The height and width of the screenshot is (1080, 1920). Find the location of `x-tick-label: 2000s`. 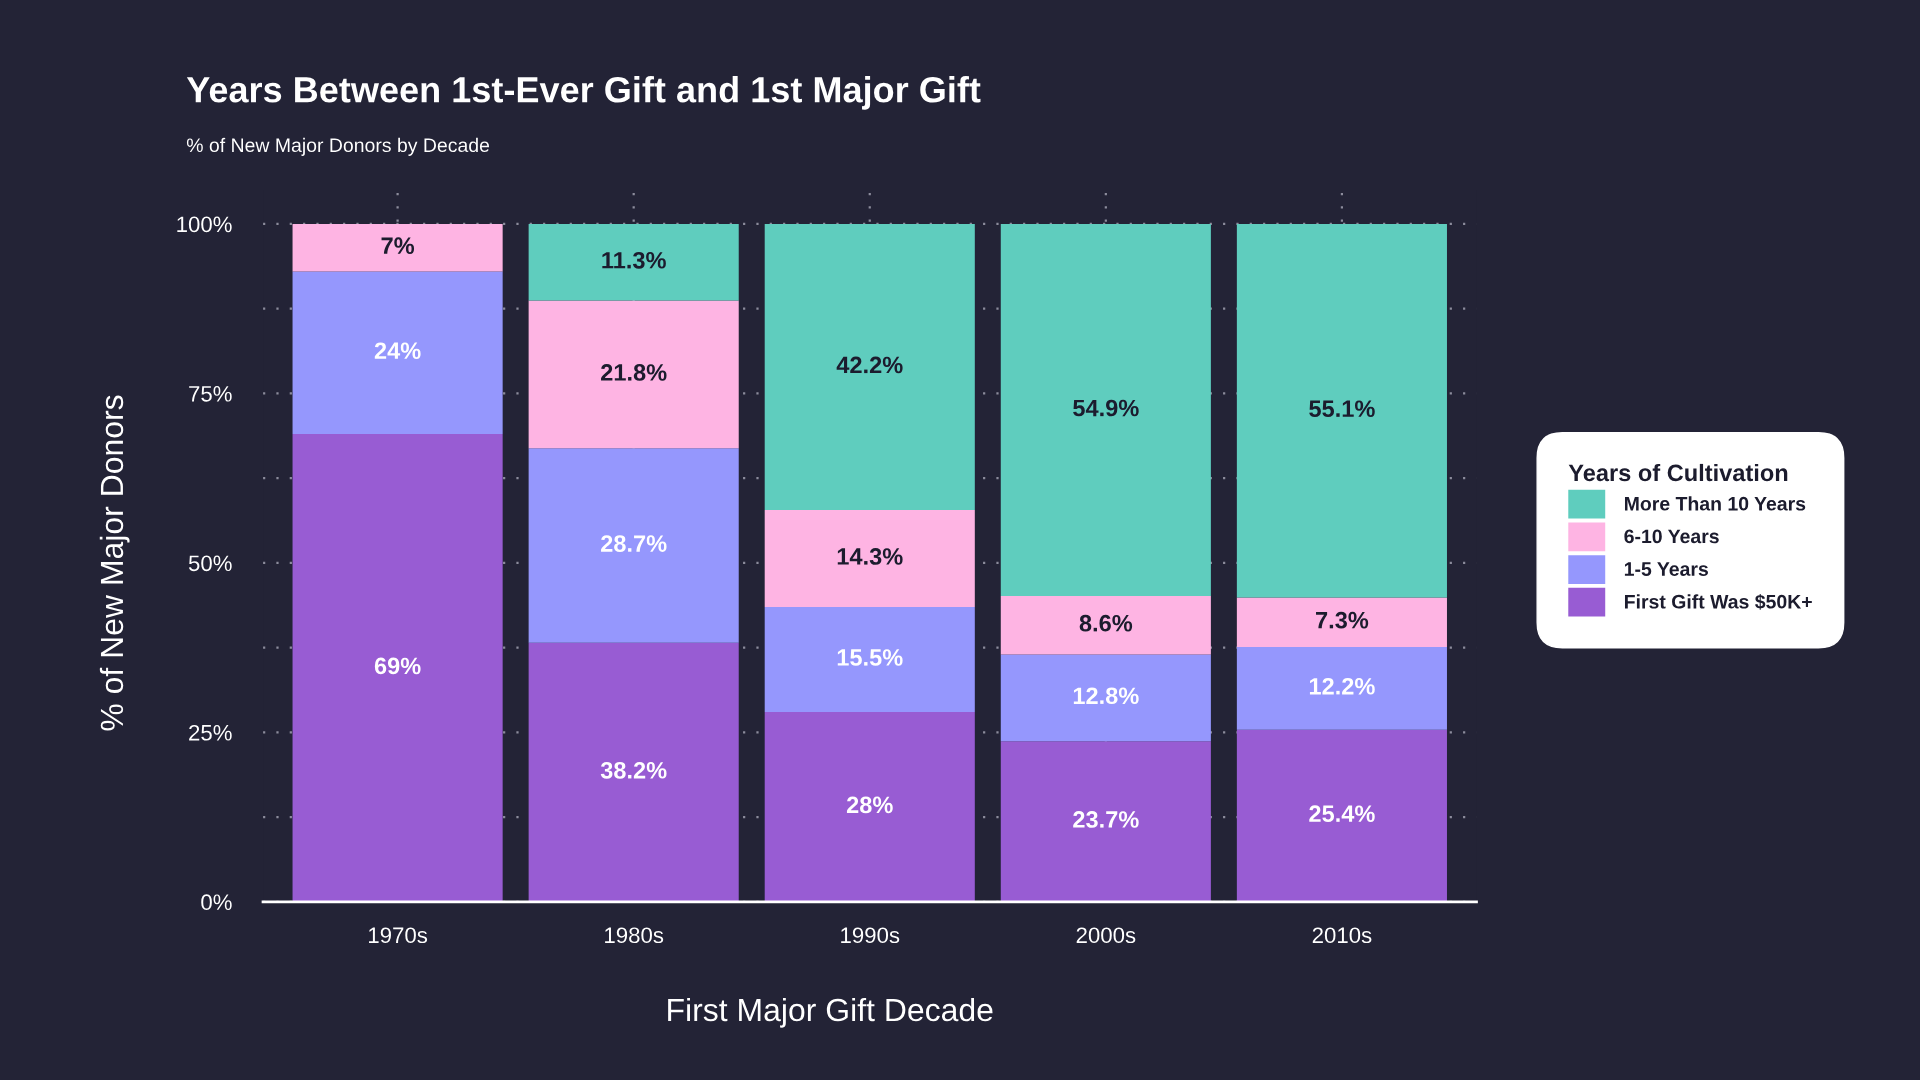

x-tick-label: 2000s is located at coordinates (1106, 935).